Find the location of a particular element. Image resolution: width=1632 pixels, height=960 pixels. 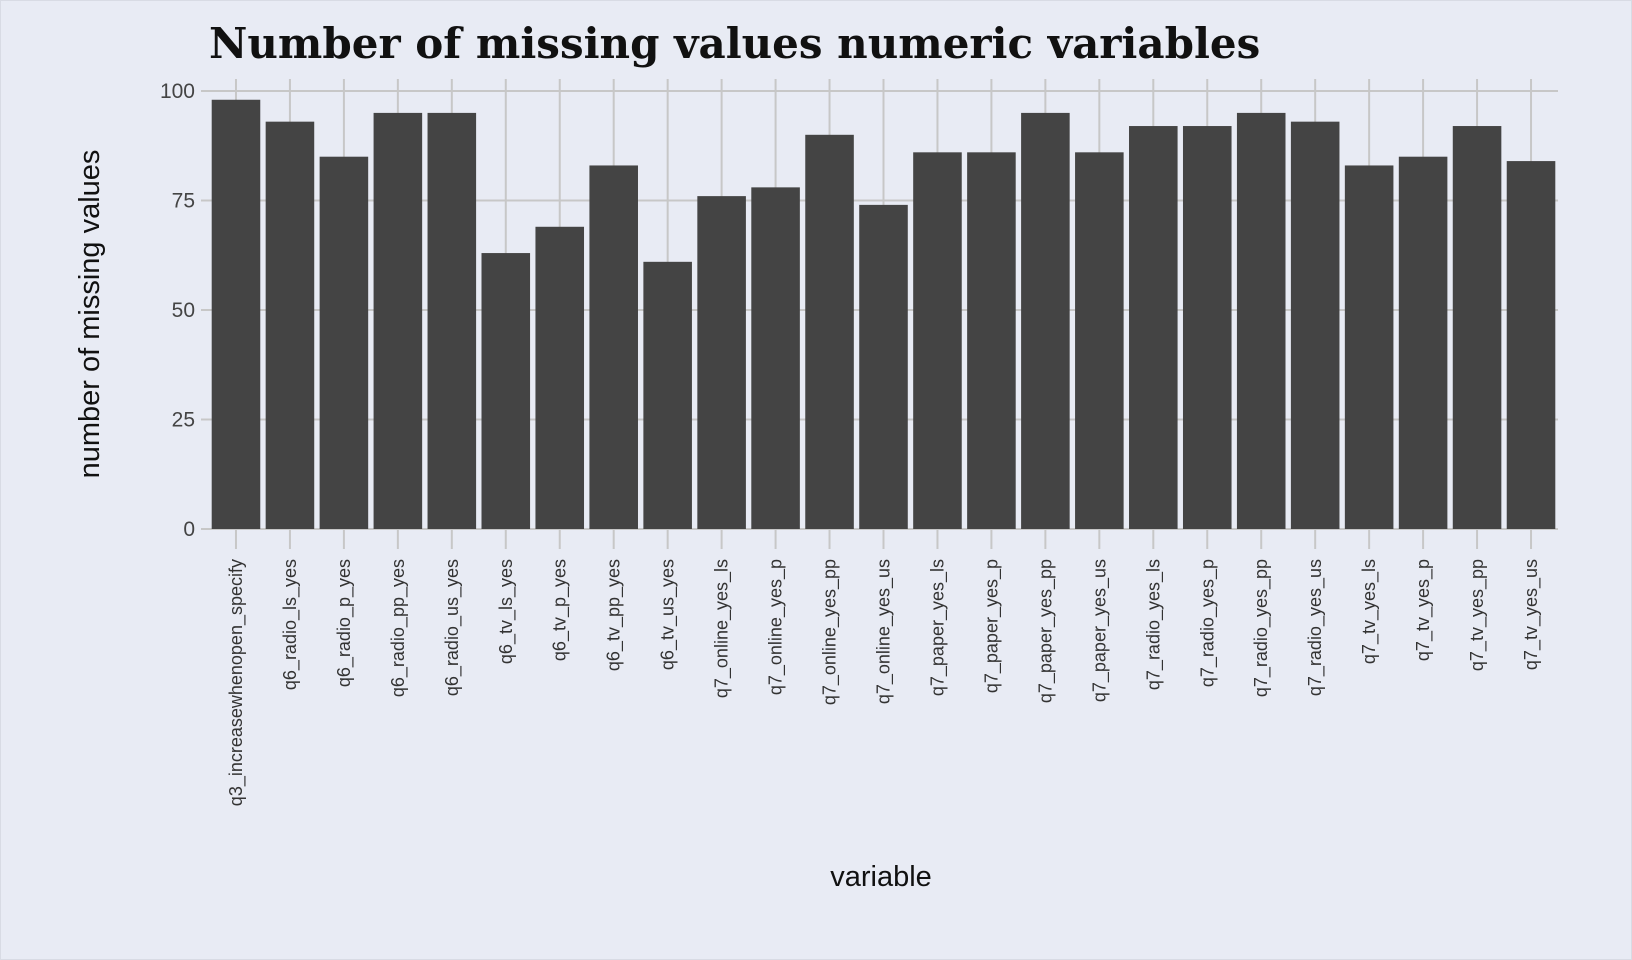

x-tick-label: q7_online_yes_us is located at coordinates (884, 631).